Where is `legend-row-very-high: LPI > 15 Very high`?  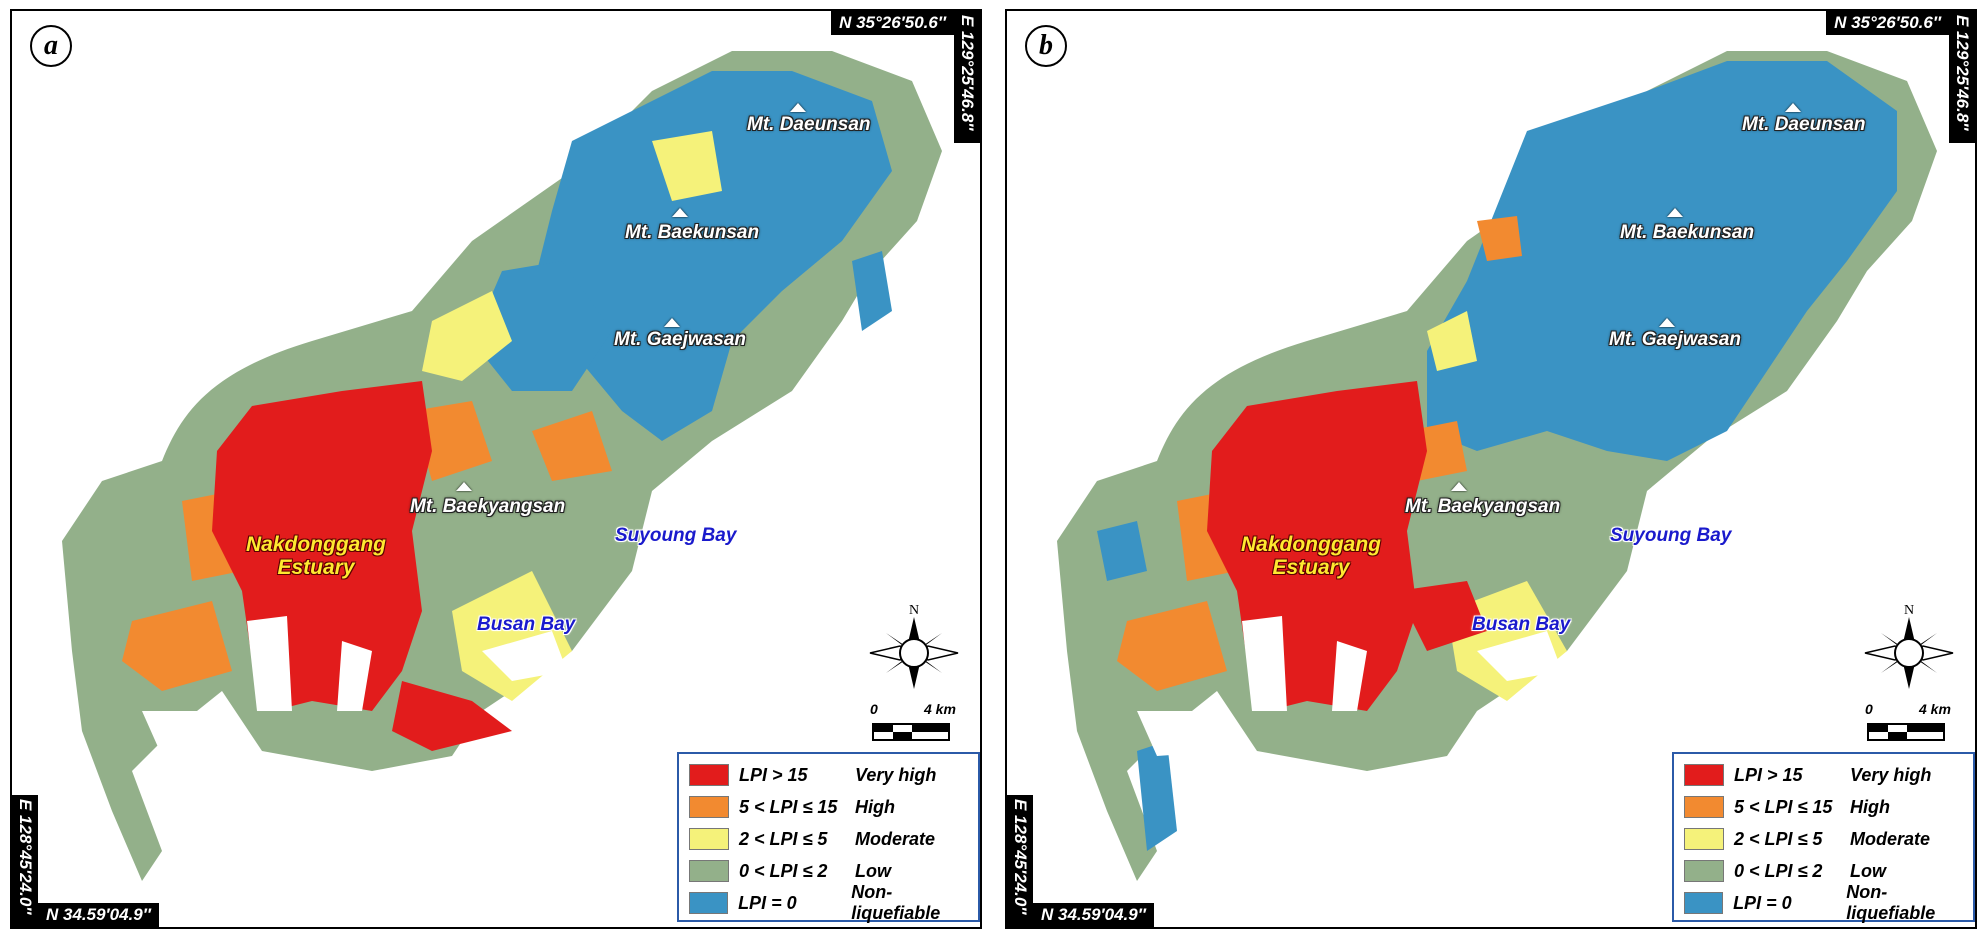 legend-row-very-high: LPI > 15 Very high is located at coordinates (833, 775).